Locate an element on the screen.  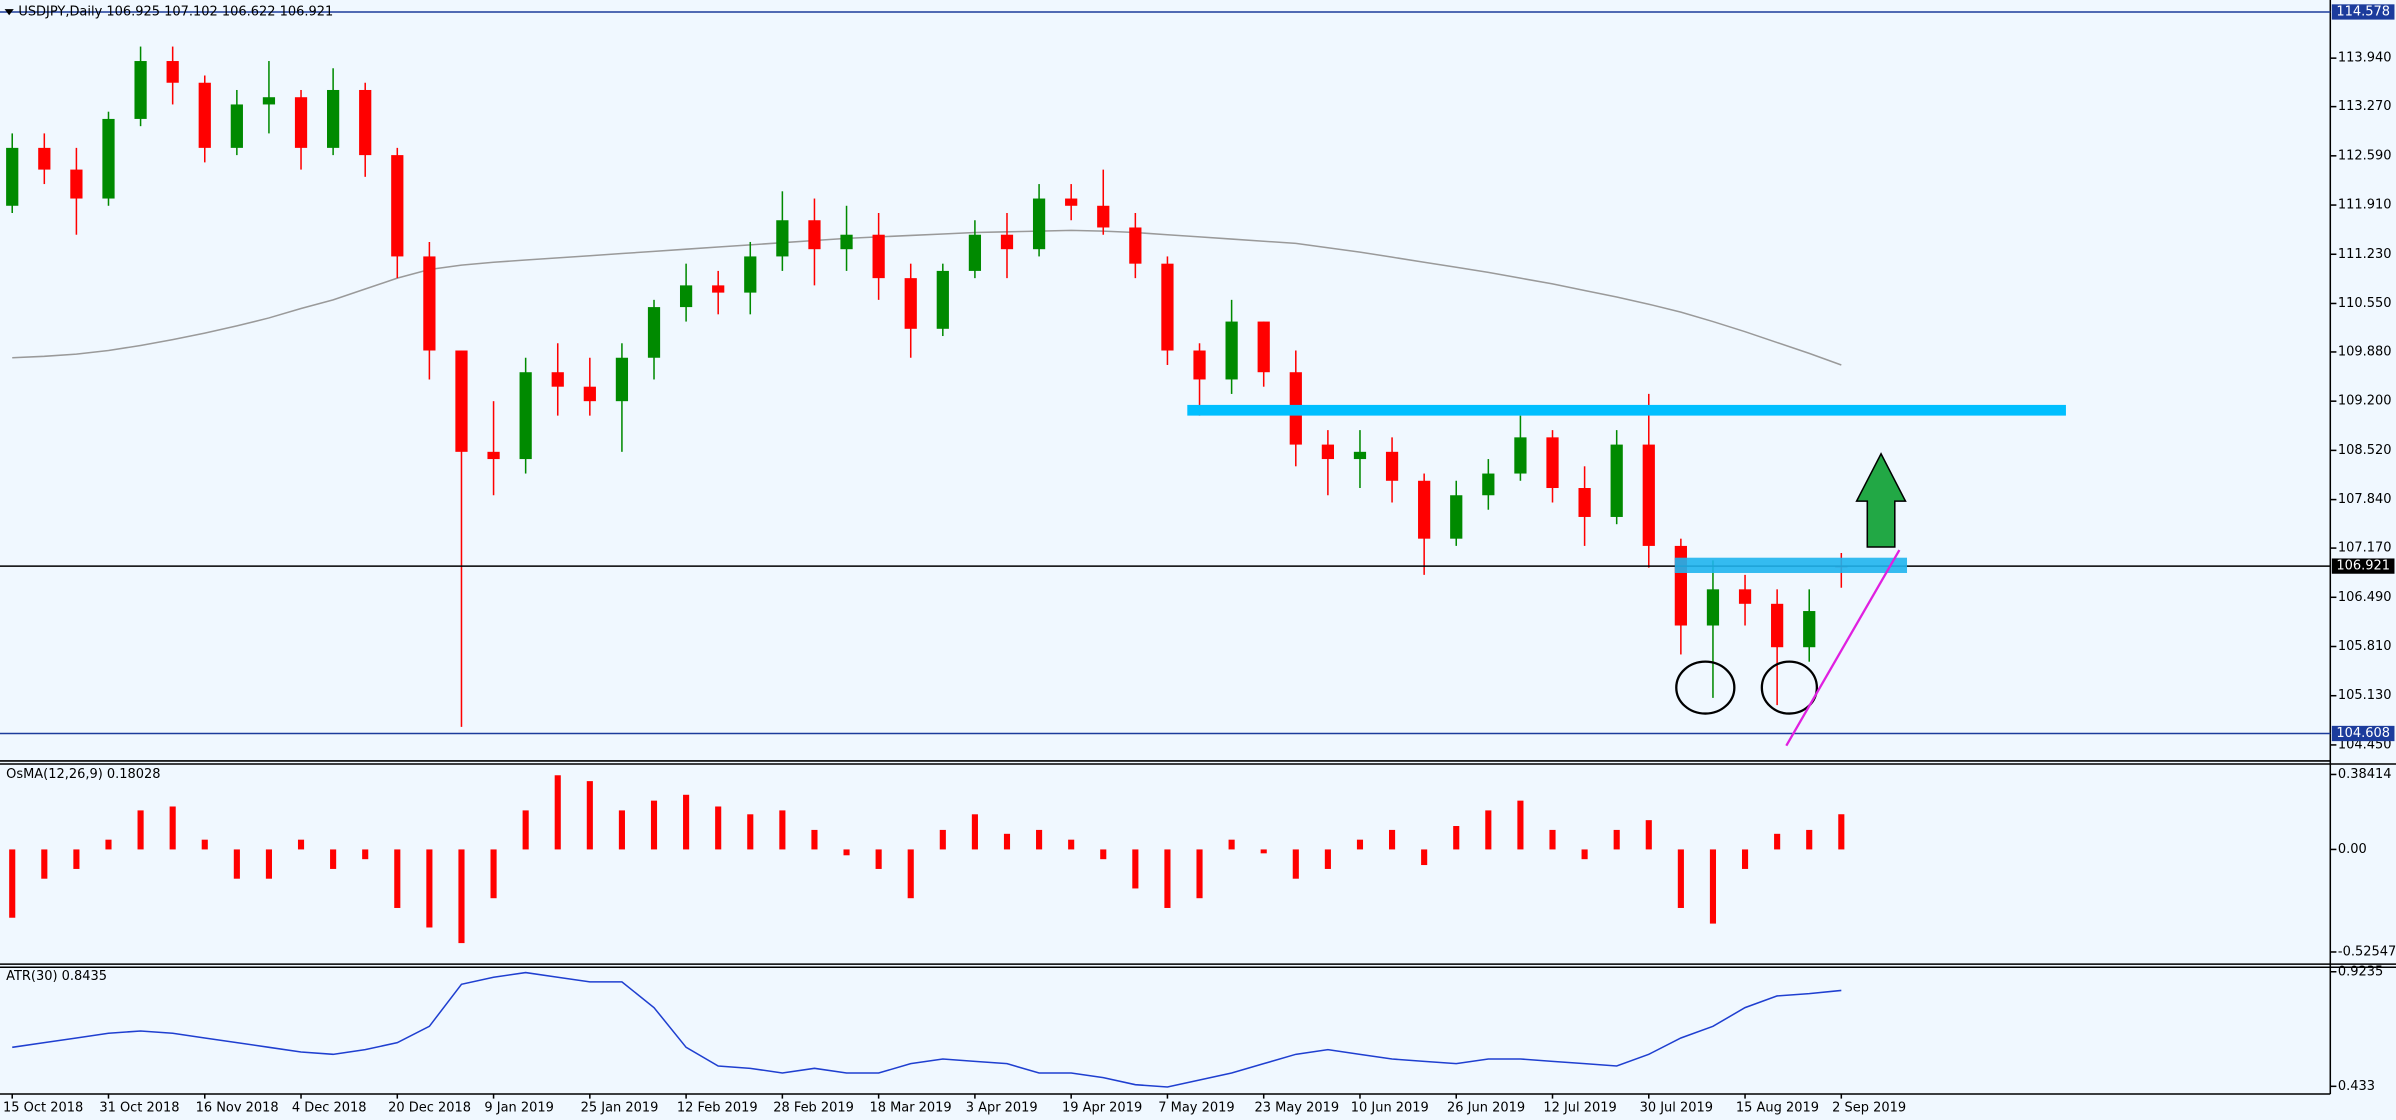
x-tick-label: 10 Jun 2019 is located at coordinates (1390, 1107).